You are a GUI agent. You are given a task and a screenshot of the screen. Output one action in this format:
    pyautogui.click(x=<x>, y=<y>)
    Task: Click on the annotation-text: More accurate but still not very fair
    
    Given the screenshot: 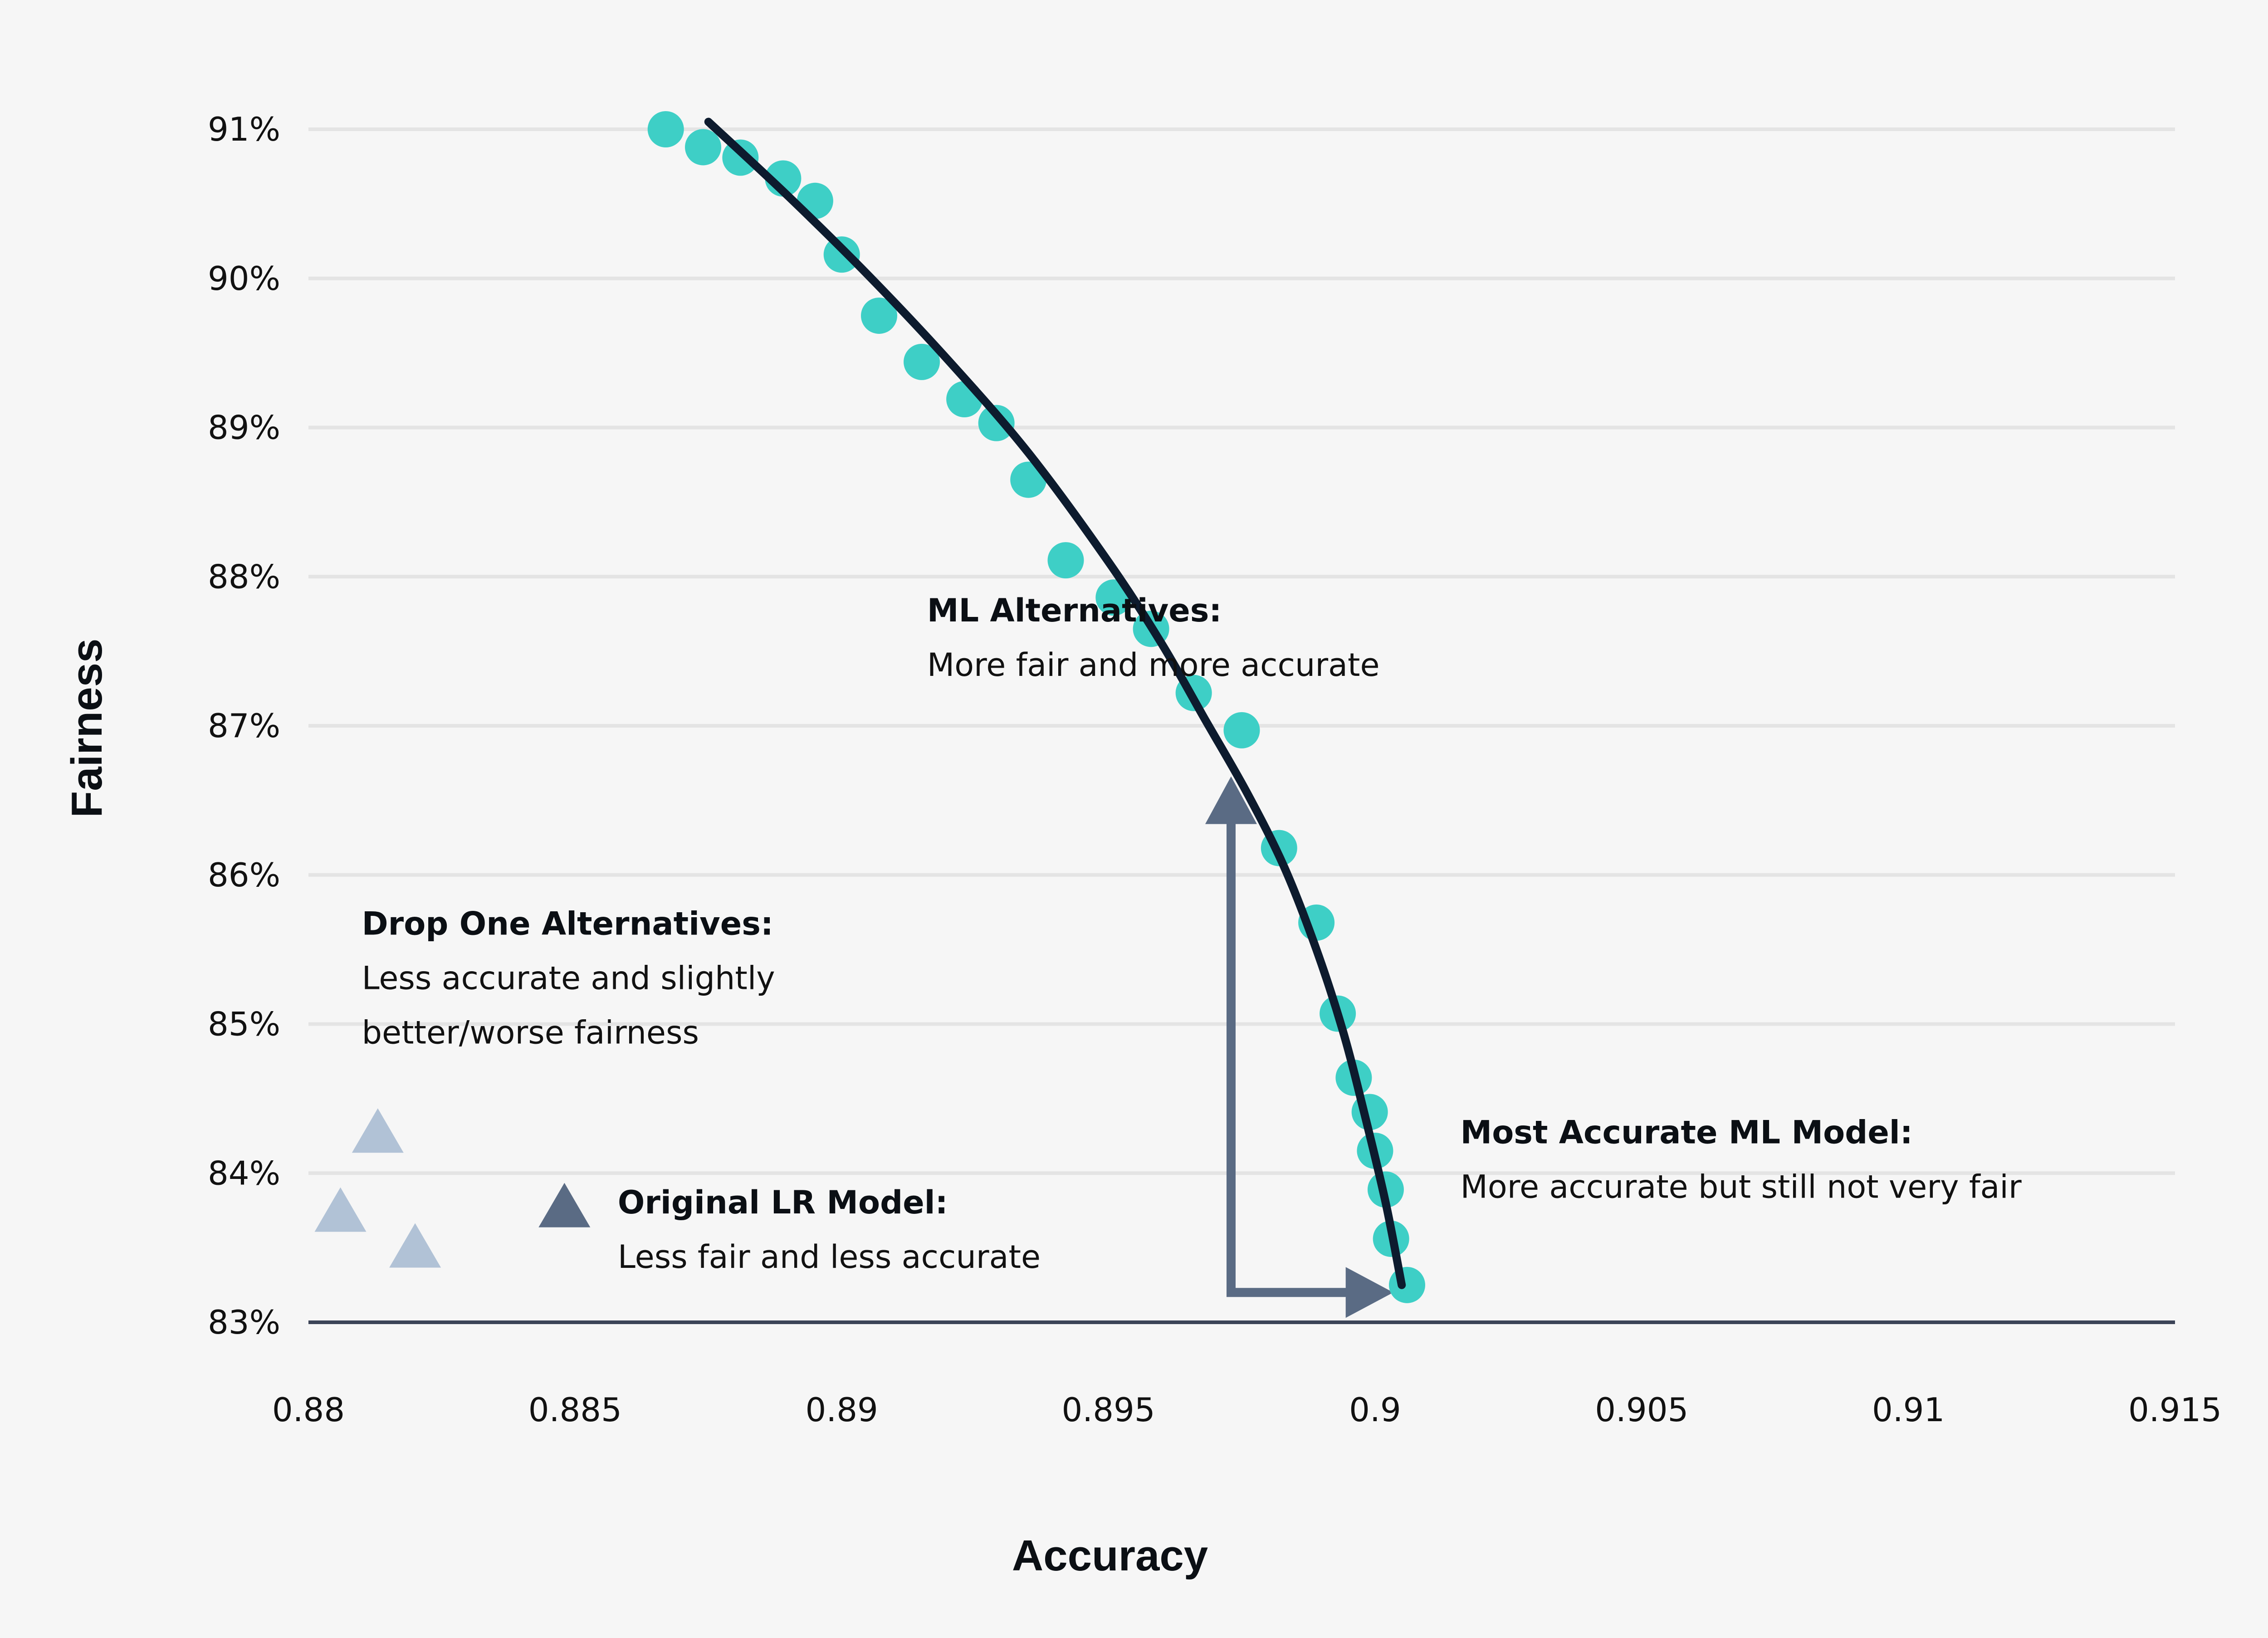 What is the action you would take?
    pyautogui.click(x=1742, y=1187)
    